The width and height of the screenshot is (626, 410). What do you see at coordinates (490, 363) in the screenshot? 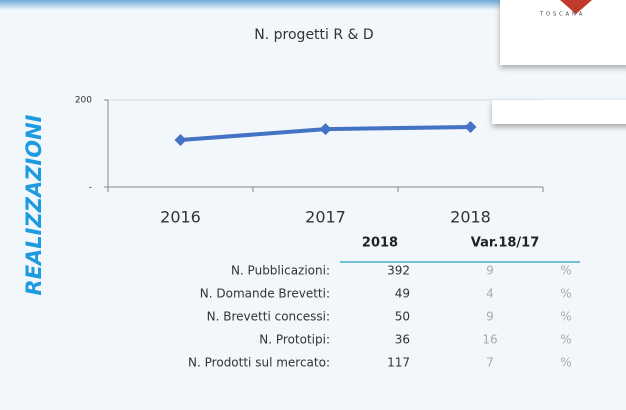
I see `row-var: 7` at bounding box center [490, 363].